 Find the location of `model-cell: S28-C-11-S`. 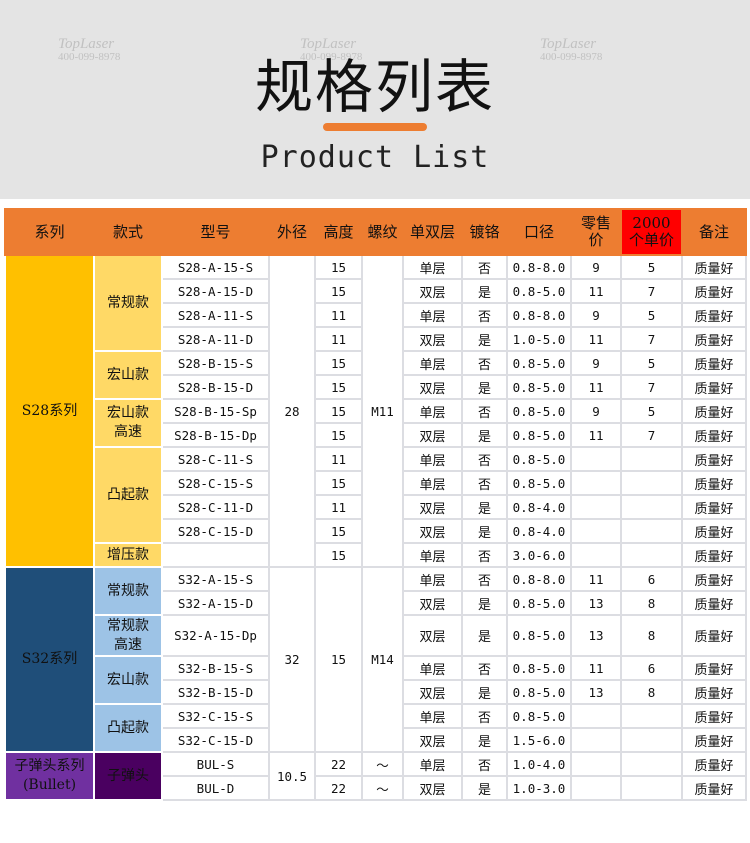

model-cell: S28-C-11-S is located at coordinates (215, 459).